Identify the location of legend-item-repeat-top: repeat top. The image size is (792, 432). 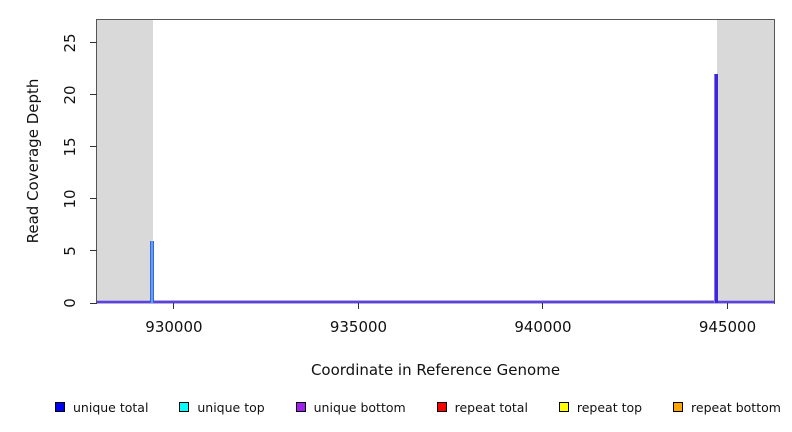
(600, 407).